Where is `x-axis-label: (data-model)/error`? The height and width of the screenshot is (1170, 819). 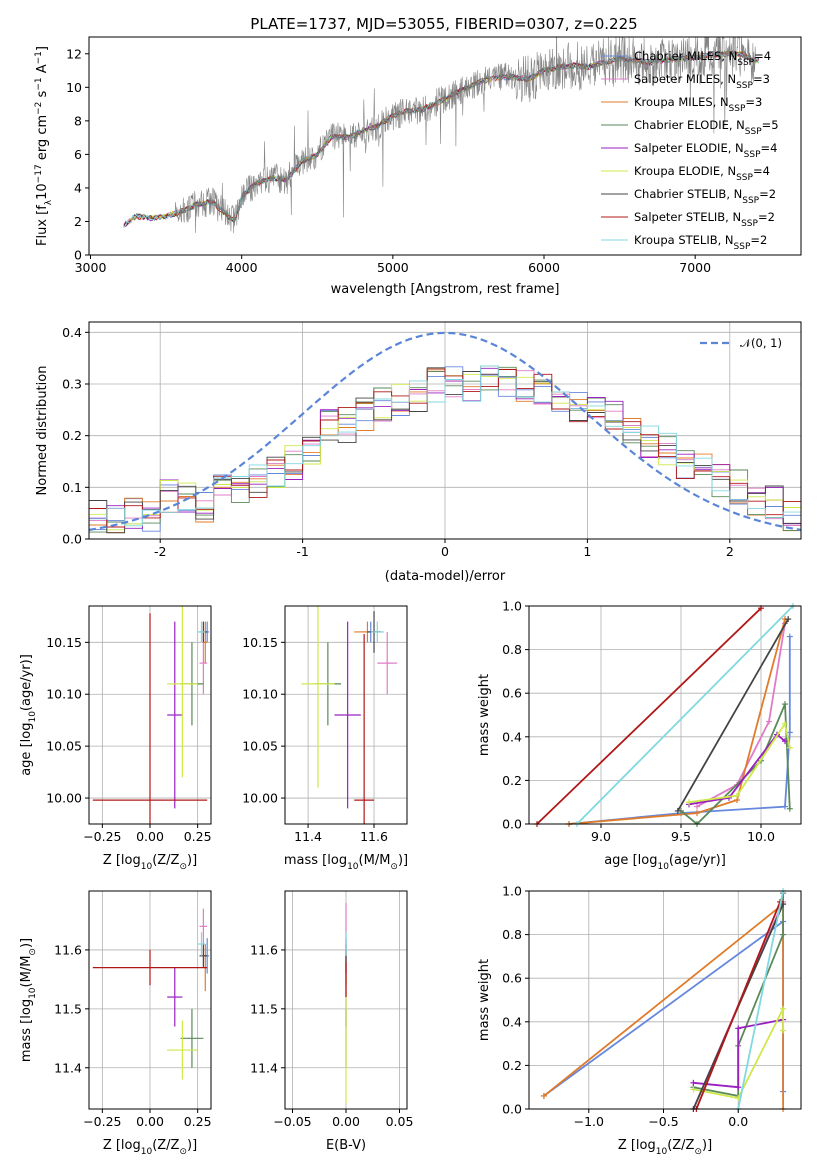 x-axis-label: (data-model)/error is located at coordinates (445, 576).